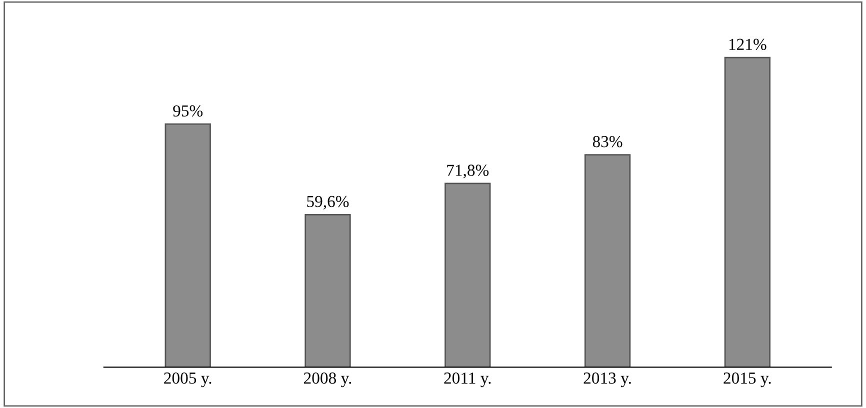 The image size is (866, 408). Describe the element at coordinates (188, 380) in the screenshot. I see `x-tick-label: 2005 y.` at that location.